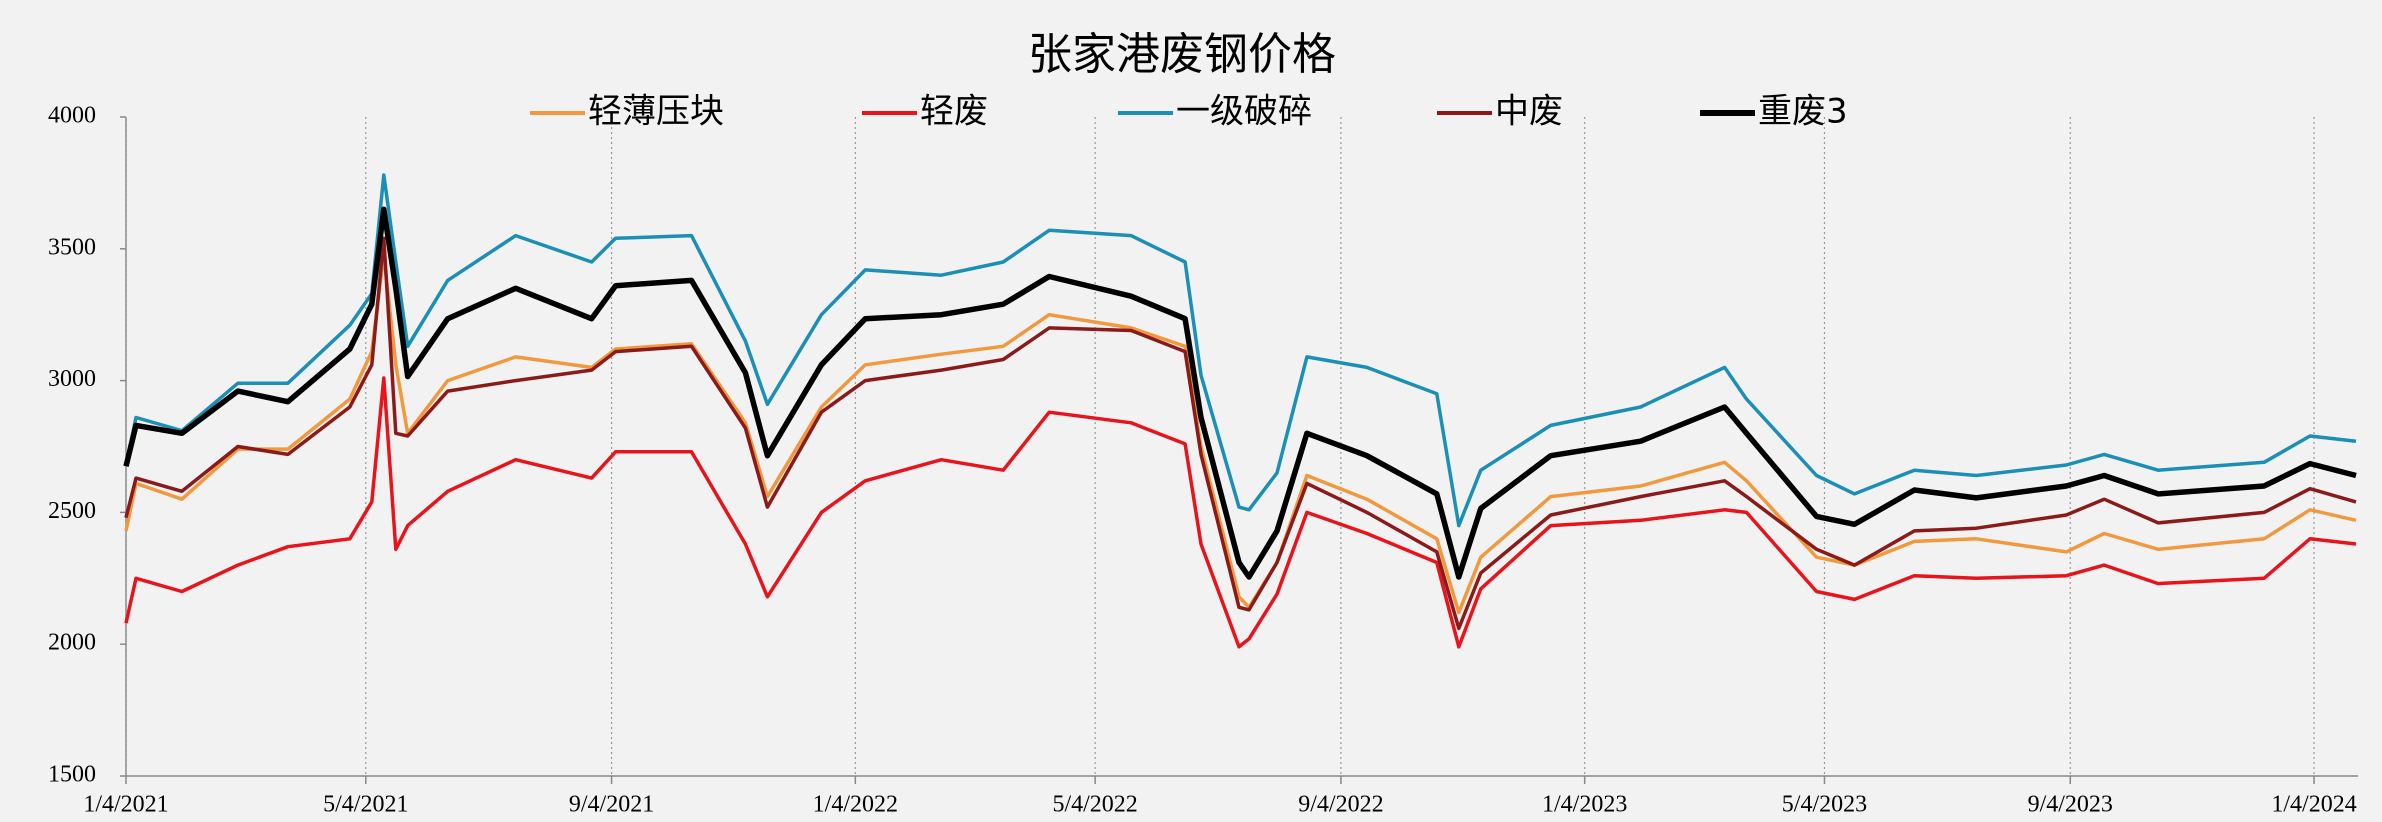  Describe the element at coordinates (656, 112) in the screenshot. I see `legend-label: 轻薄压块` at that location.